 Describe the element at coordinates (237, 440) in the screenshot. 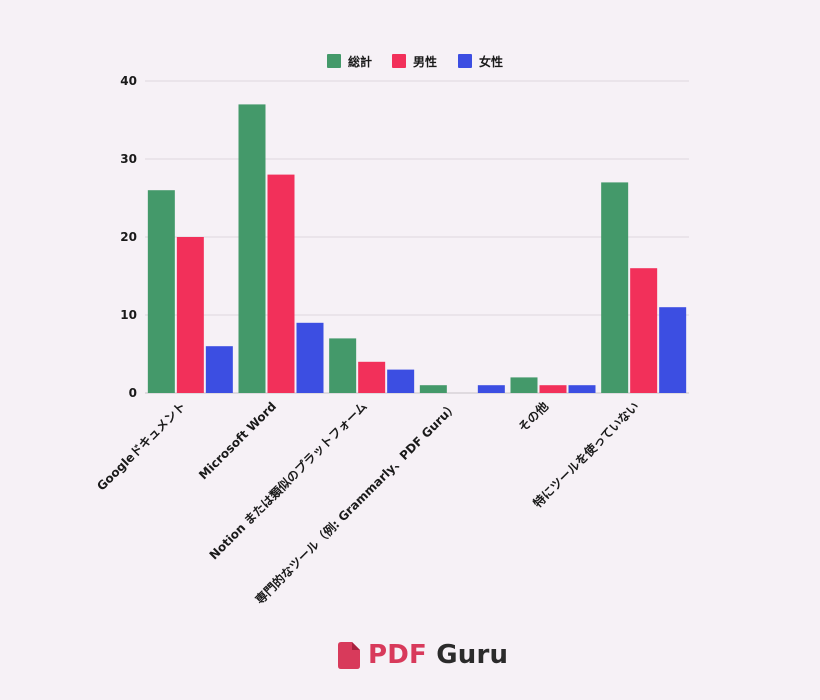

I see `x-tick-label: Microsoft Word` at that location.